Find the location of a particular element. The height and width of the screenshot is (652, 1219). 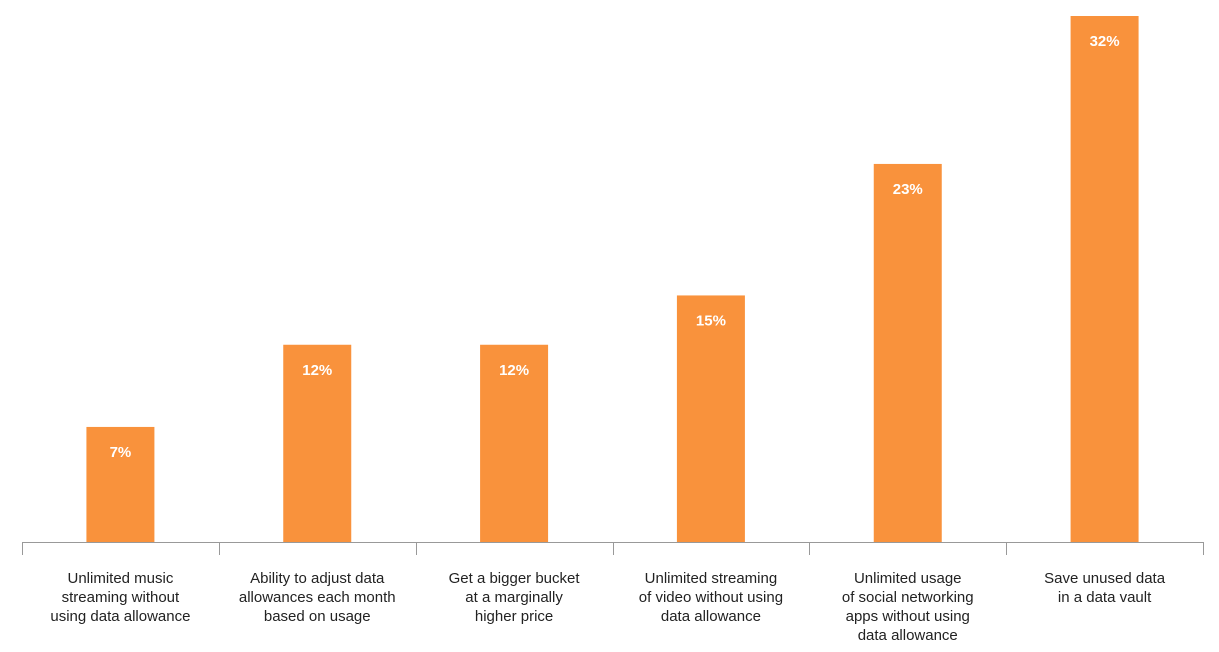

bar-value-label: 7% is located at coordinates (121, 452).